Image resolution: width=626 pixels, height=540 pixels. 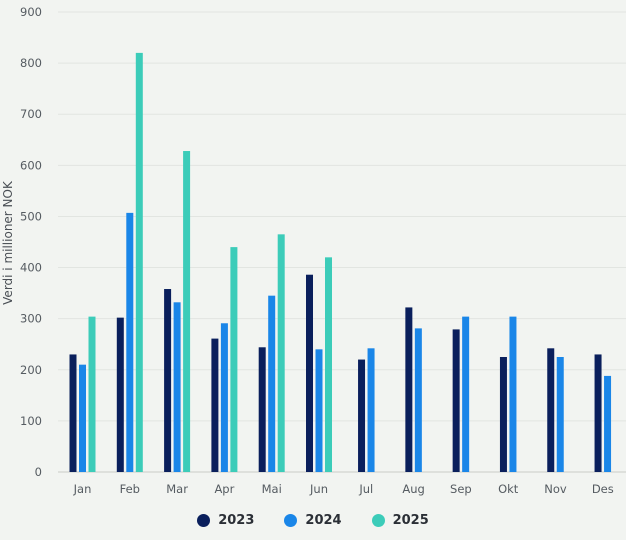 I want to click on bar-2023-feb, so click(x=120, y=394).